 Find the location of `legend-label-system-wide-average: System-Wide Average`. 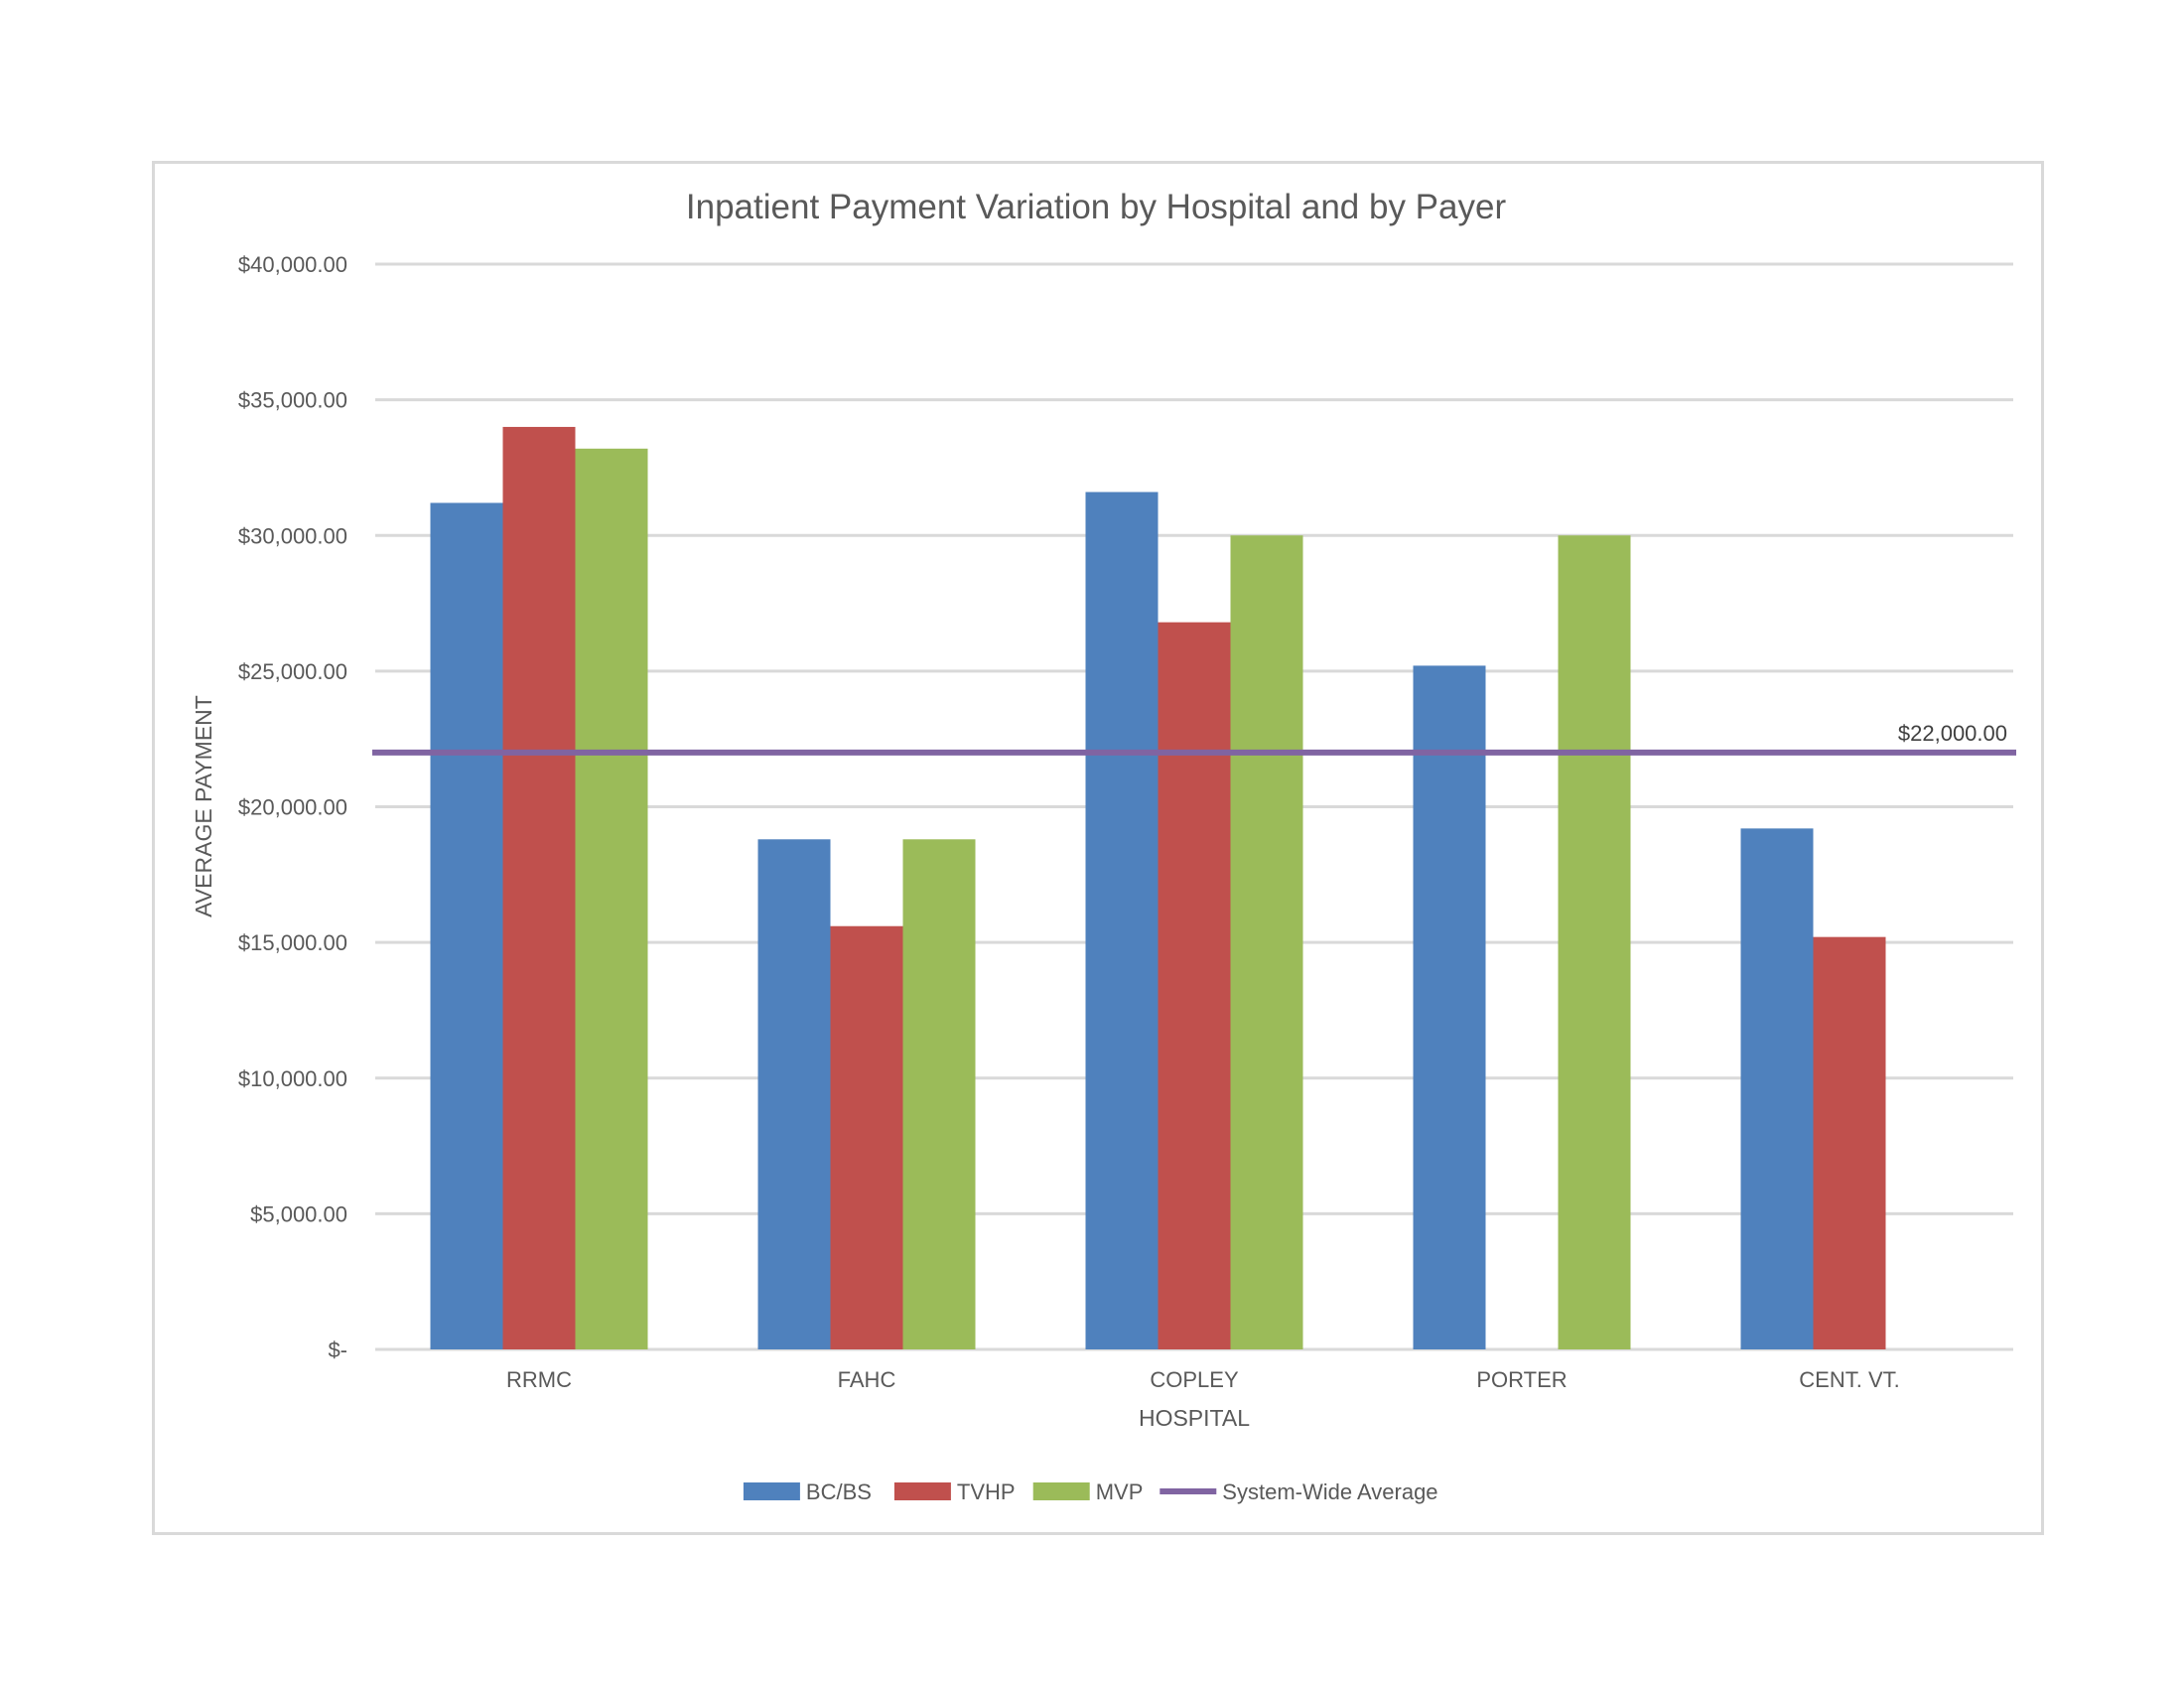

legend-label-system-wide-average: System-Wide Average is located at coordinates (1329, 1491).